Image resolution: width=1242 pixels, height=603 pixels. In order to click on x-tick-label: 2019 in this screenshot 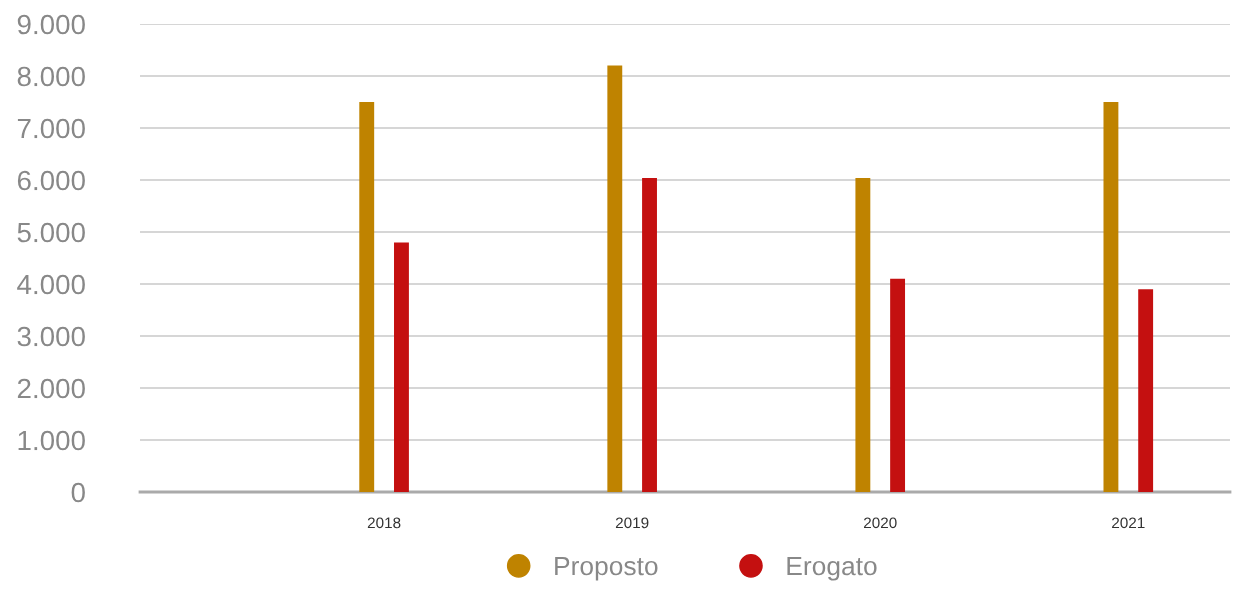, I will do `click(632, 523)`.